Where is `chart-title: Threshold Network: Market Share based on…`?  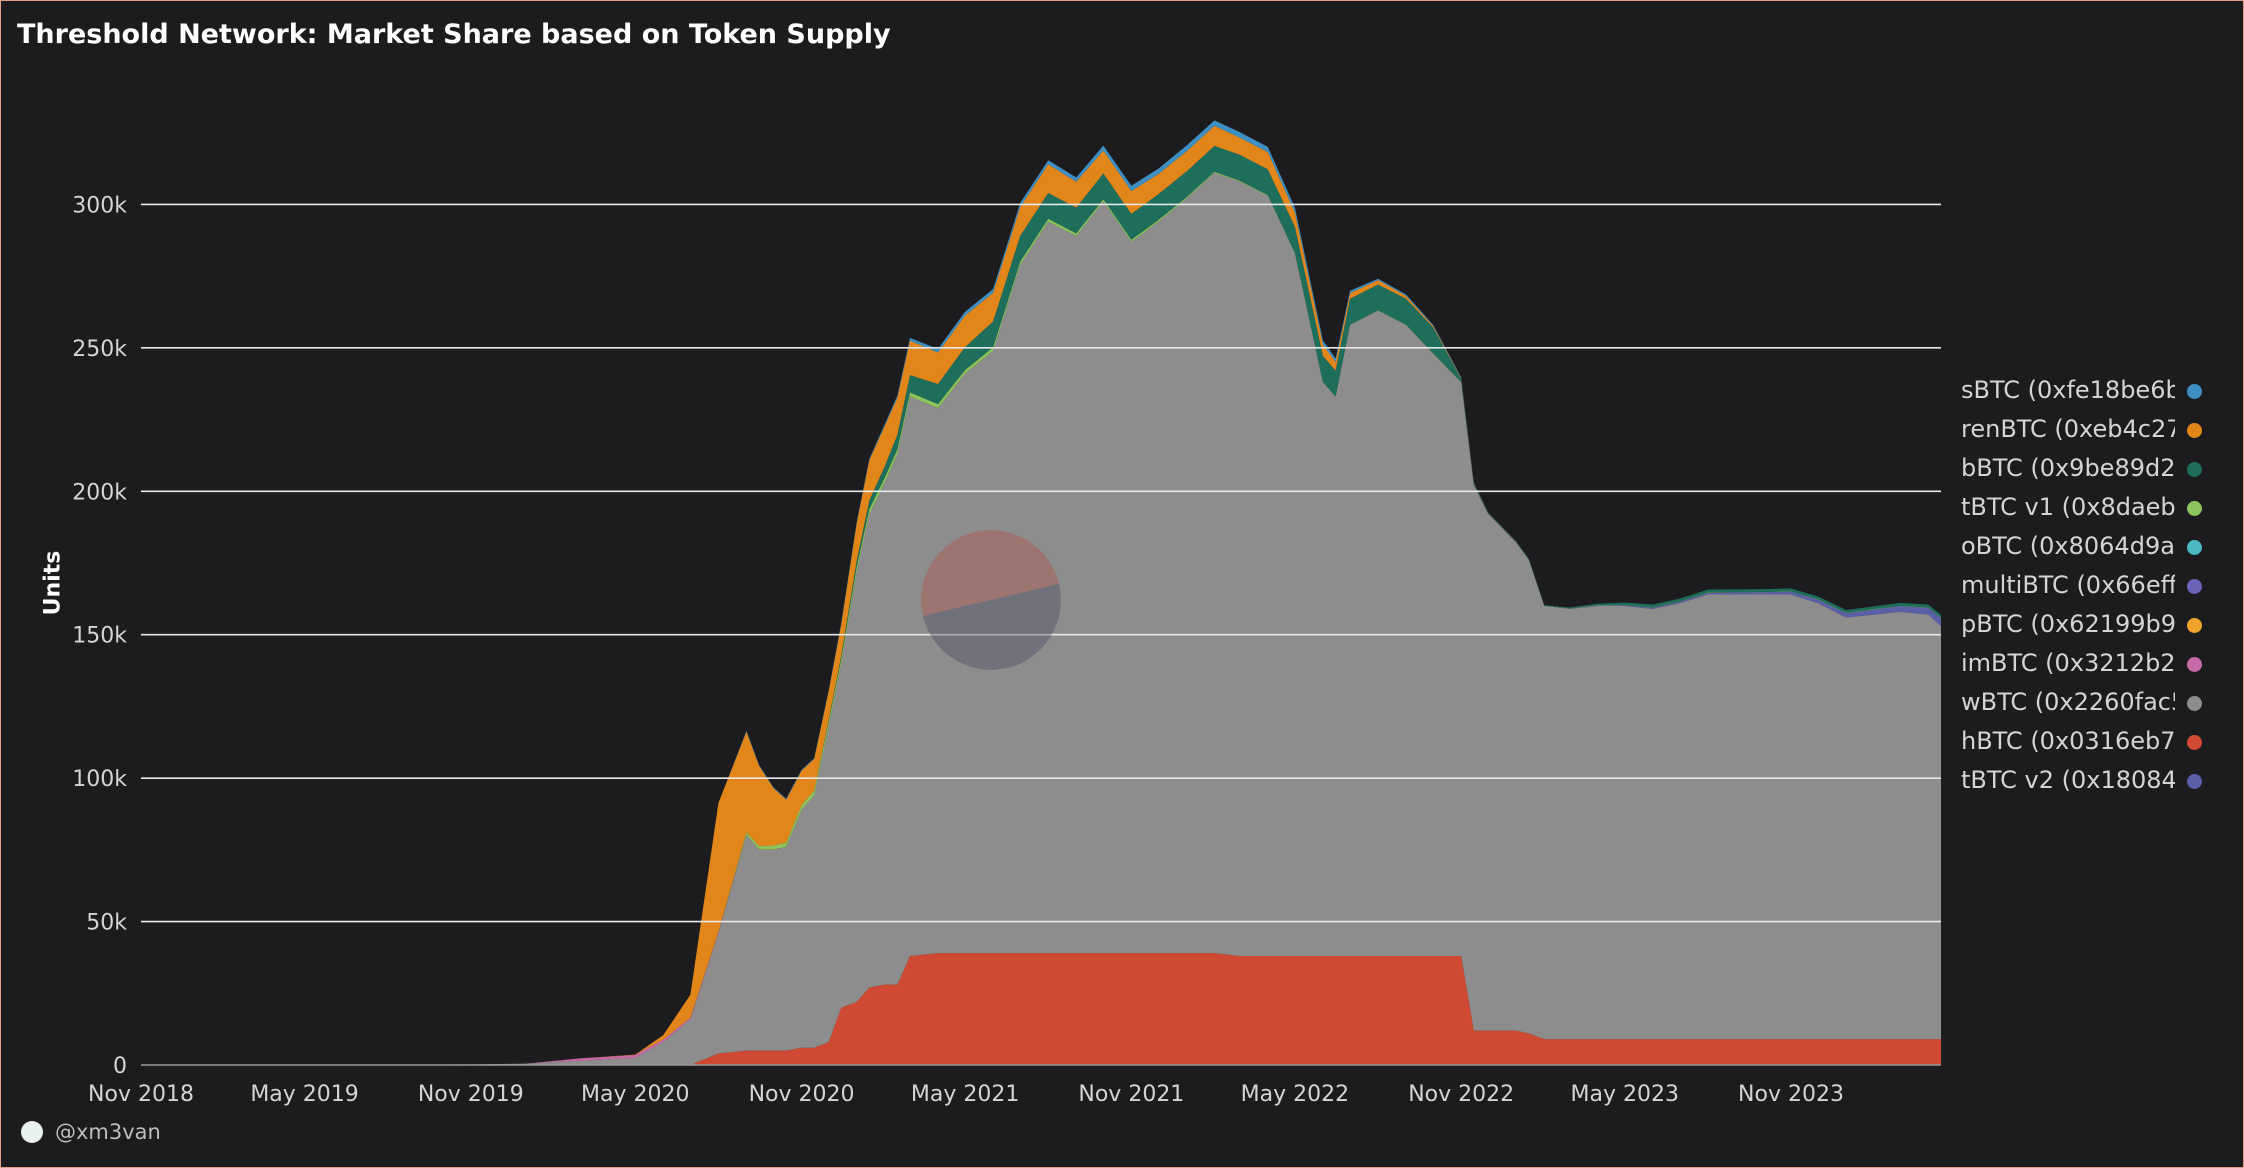 chart-title: Threshold Network: Market Share based on… is located at coordinates (454, 34).